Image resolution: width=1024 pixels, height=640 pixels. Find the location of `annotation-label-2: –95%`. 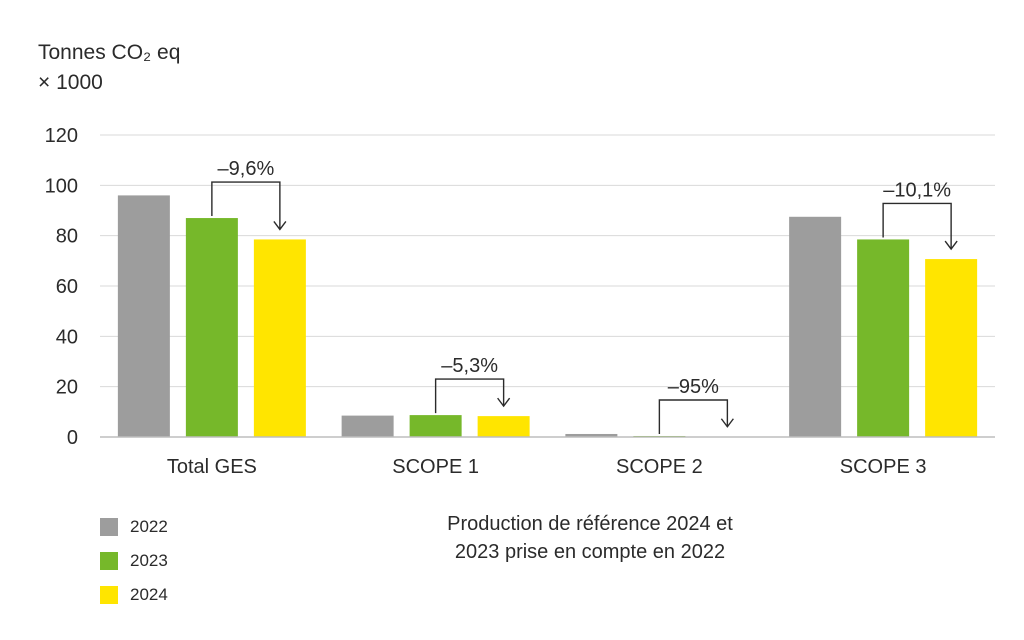

annotation-label-2: –95% is located at coordinates (693, 387).